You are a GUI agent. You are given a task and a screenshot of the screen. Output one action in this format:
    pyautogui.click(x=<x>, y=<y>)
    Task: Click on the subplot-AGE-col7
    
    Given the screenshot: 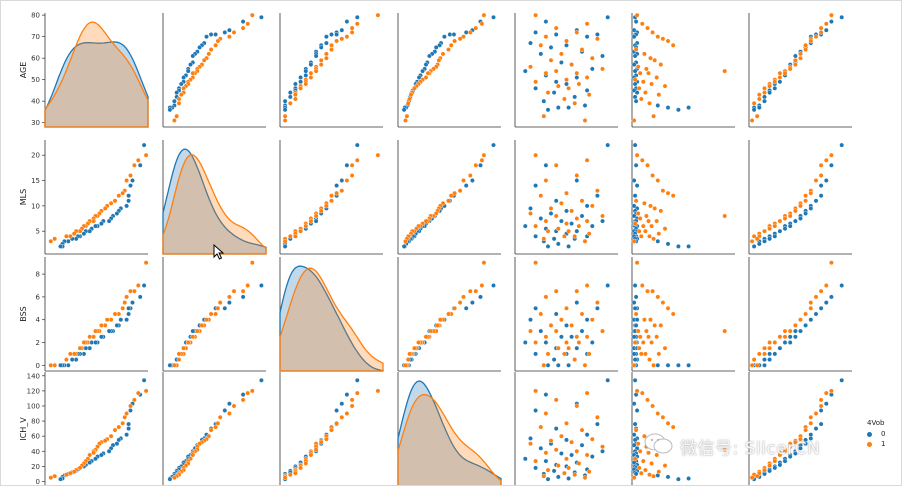 What is the action you would take?
    pyautogui.click(x=800, y=70)
    